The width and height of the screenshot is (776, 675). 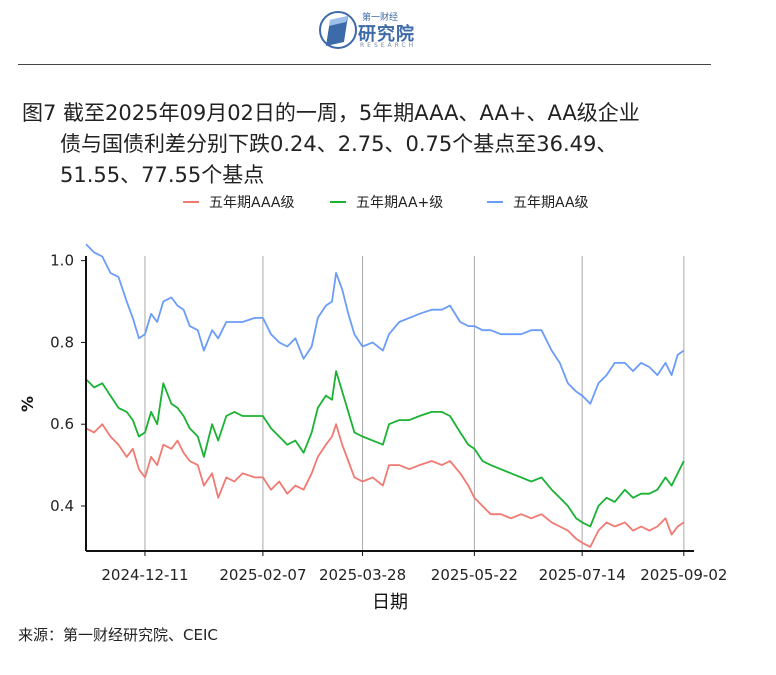 What do you see at coordinates (27, 404) in the screenshot?
I see `y-axis-label: %` at bounding box center [27, 404].